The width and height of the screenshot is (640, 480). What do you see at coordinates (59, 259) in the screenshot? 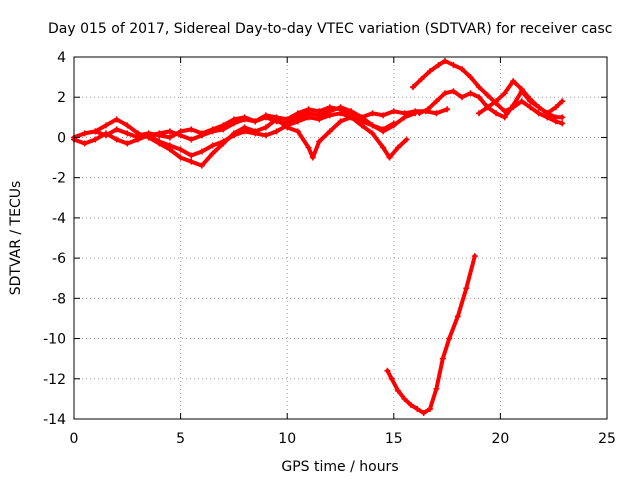
I see `y-tick-label: -6` at bounding box center [59, 259].